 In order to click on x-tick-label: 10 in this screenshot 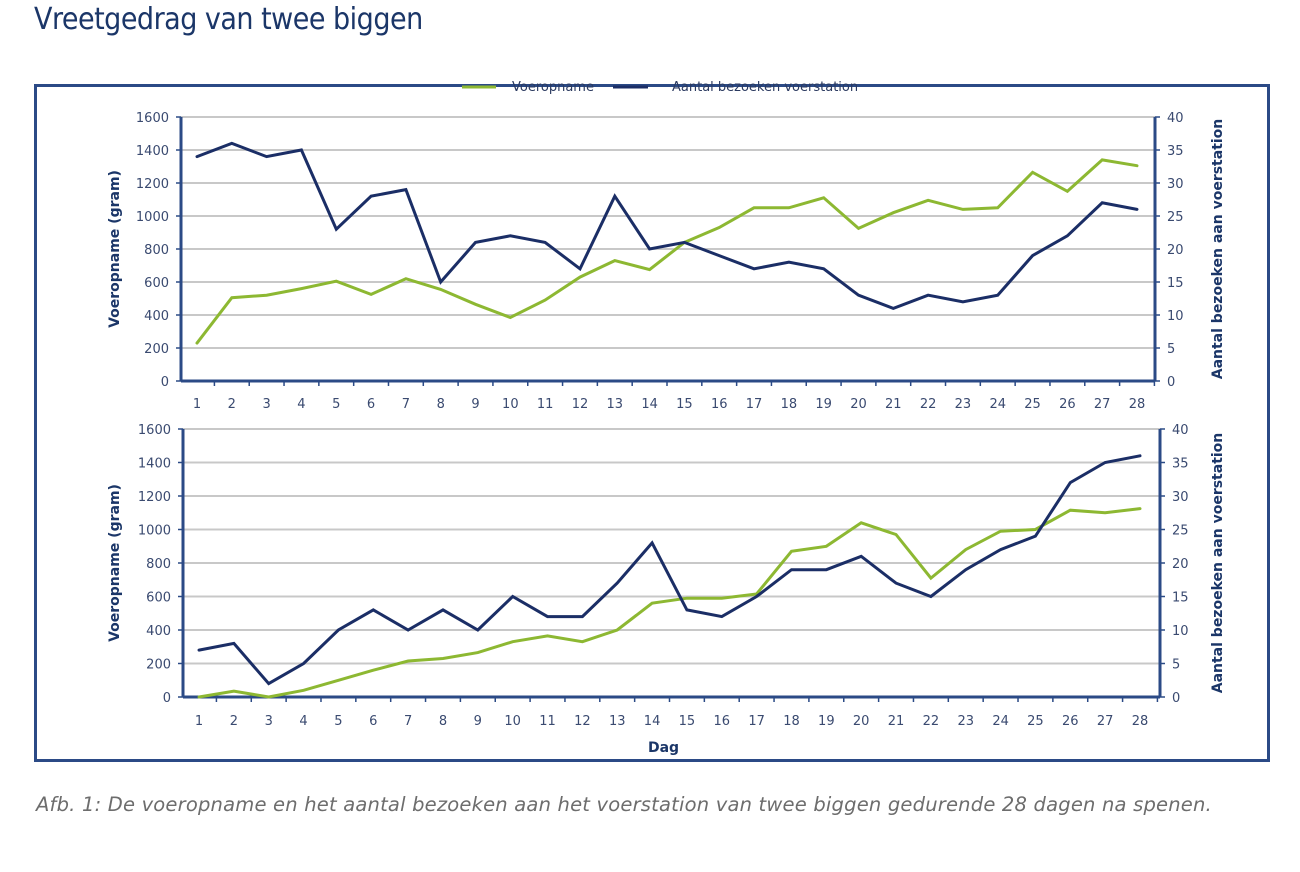, I will do `click(510, 404)`.